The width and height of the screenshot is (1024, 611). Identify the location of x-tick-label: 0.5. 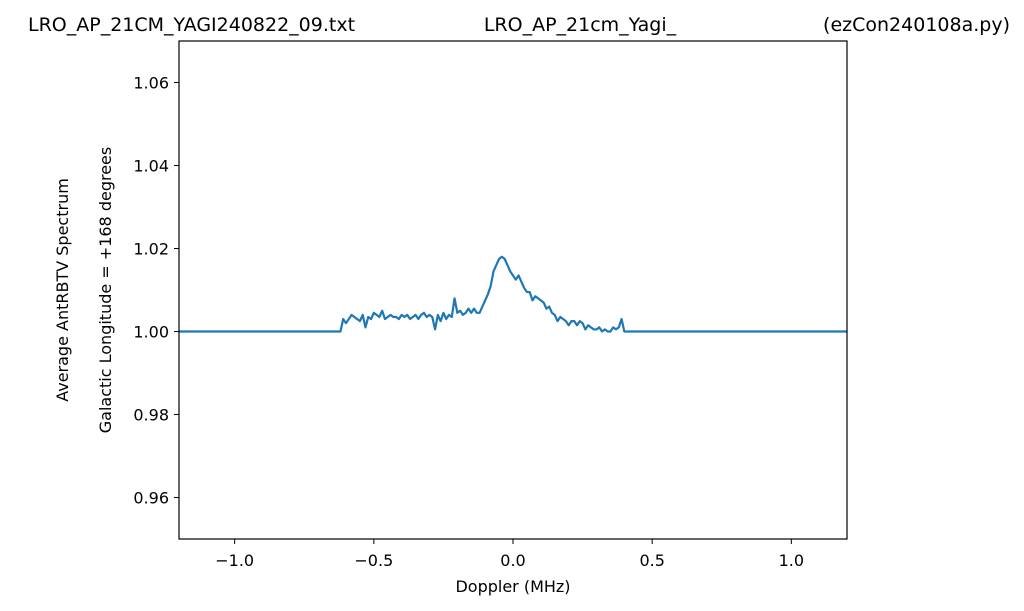
(651, 560).